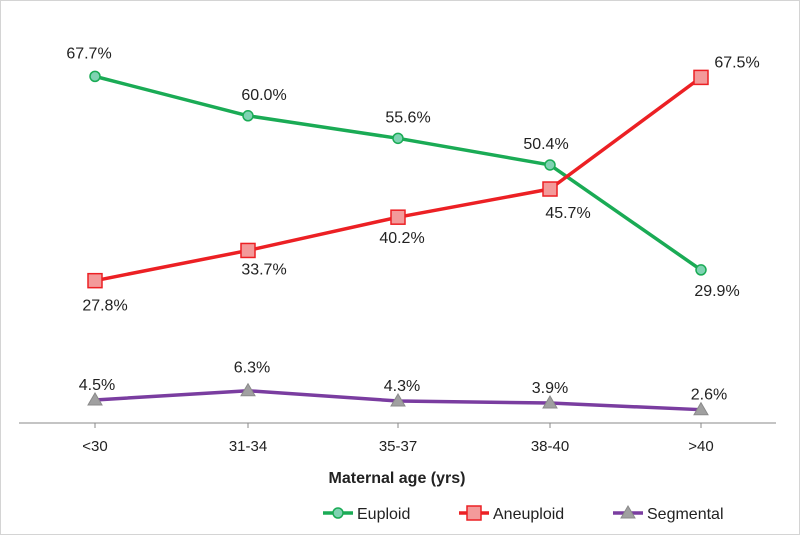 The image size is (800, 536). What do you see at coordinates (248, 446) in the screenshot?
I see `x-tick-label: 31-34` at bounding box center [248, 446].